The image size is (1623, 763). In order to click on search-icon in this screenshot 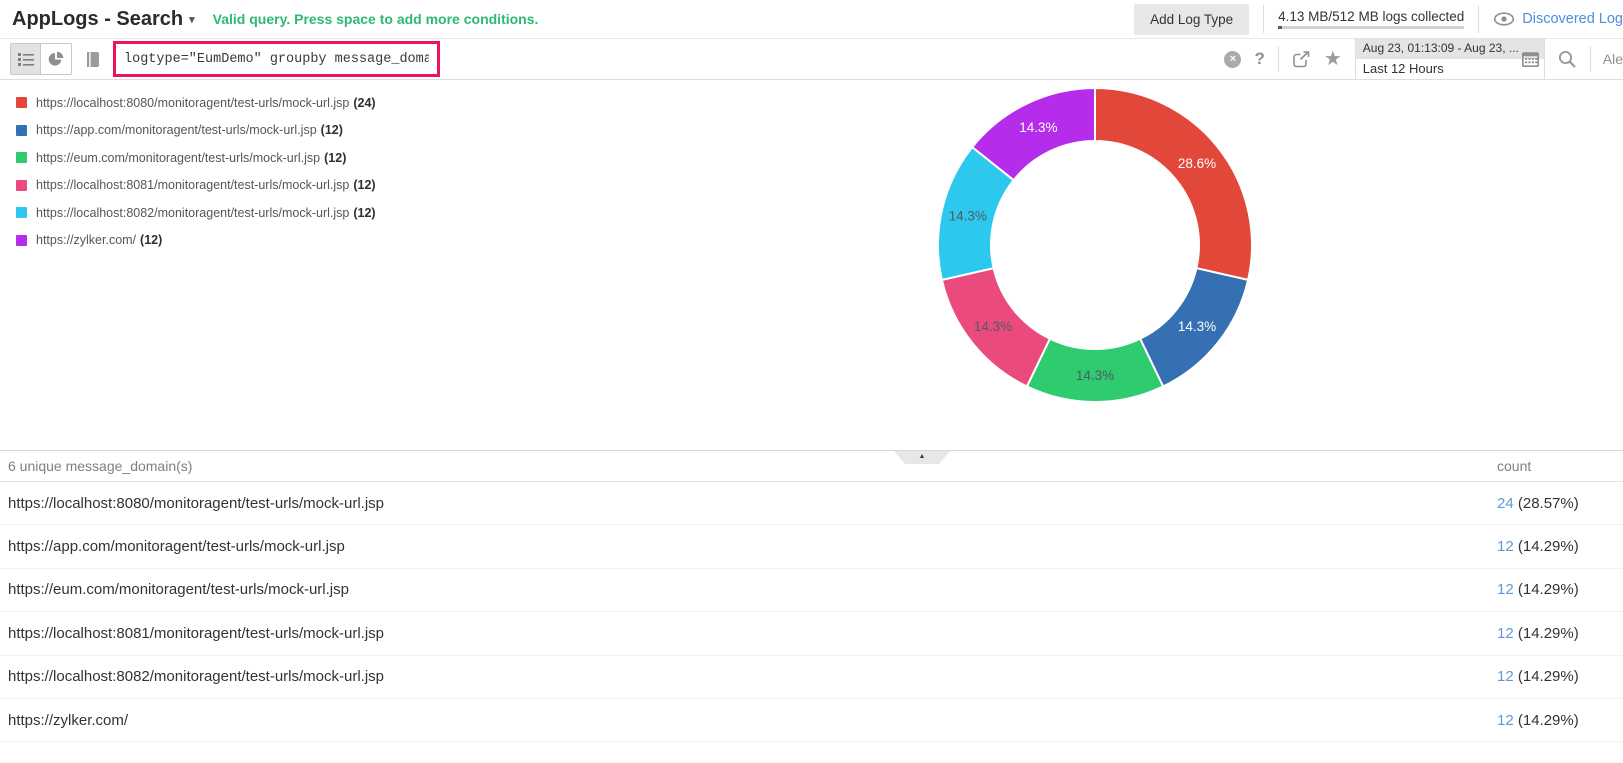, I will do `click(1567, 59)`.